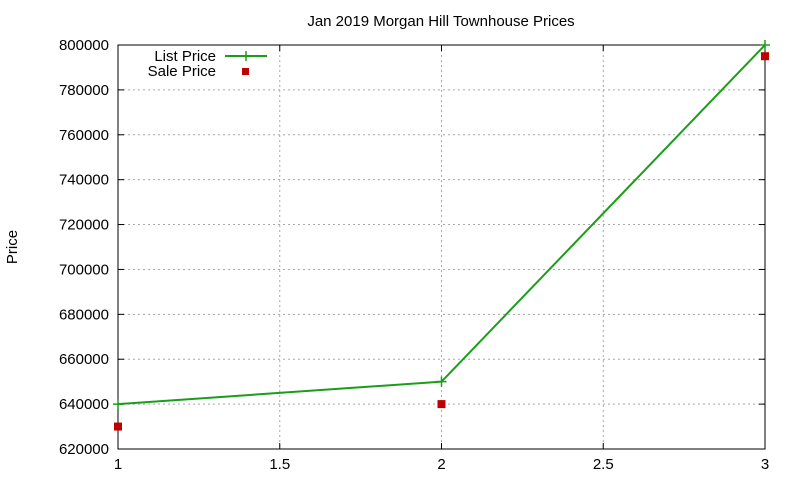 This screenshot has height=480, width=800. What do you see at coordinates (12, 247) in the screenshot?
I see `y-axis-label: Price` at bounding box center [12, 247].